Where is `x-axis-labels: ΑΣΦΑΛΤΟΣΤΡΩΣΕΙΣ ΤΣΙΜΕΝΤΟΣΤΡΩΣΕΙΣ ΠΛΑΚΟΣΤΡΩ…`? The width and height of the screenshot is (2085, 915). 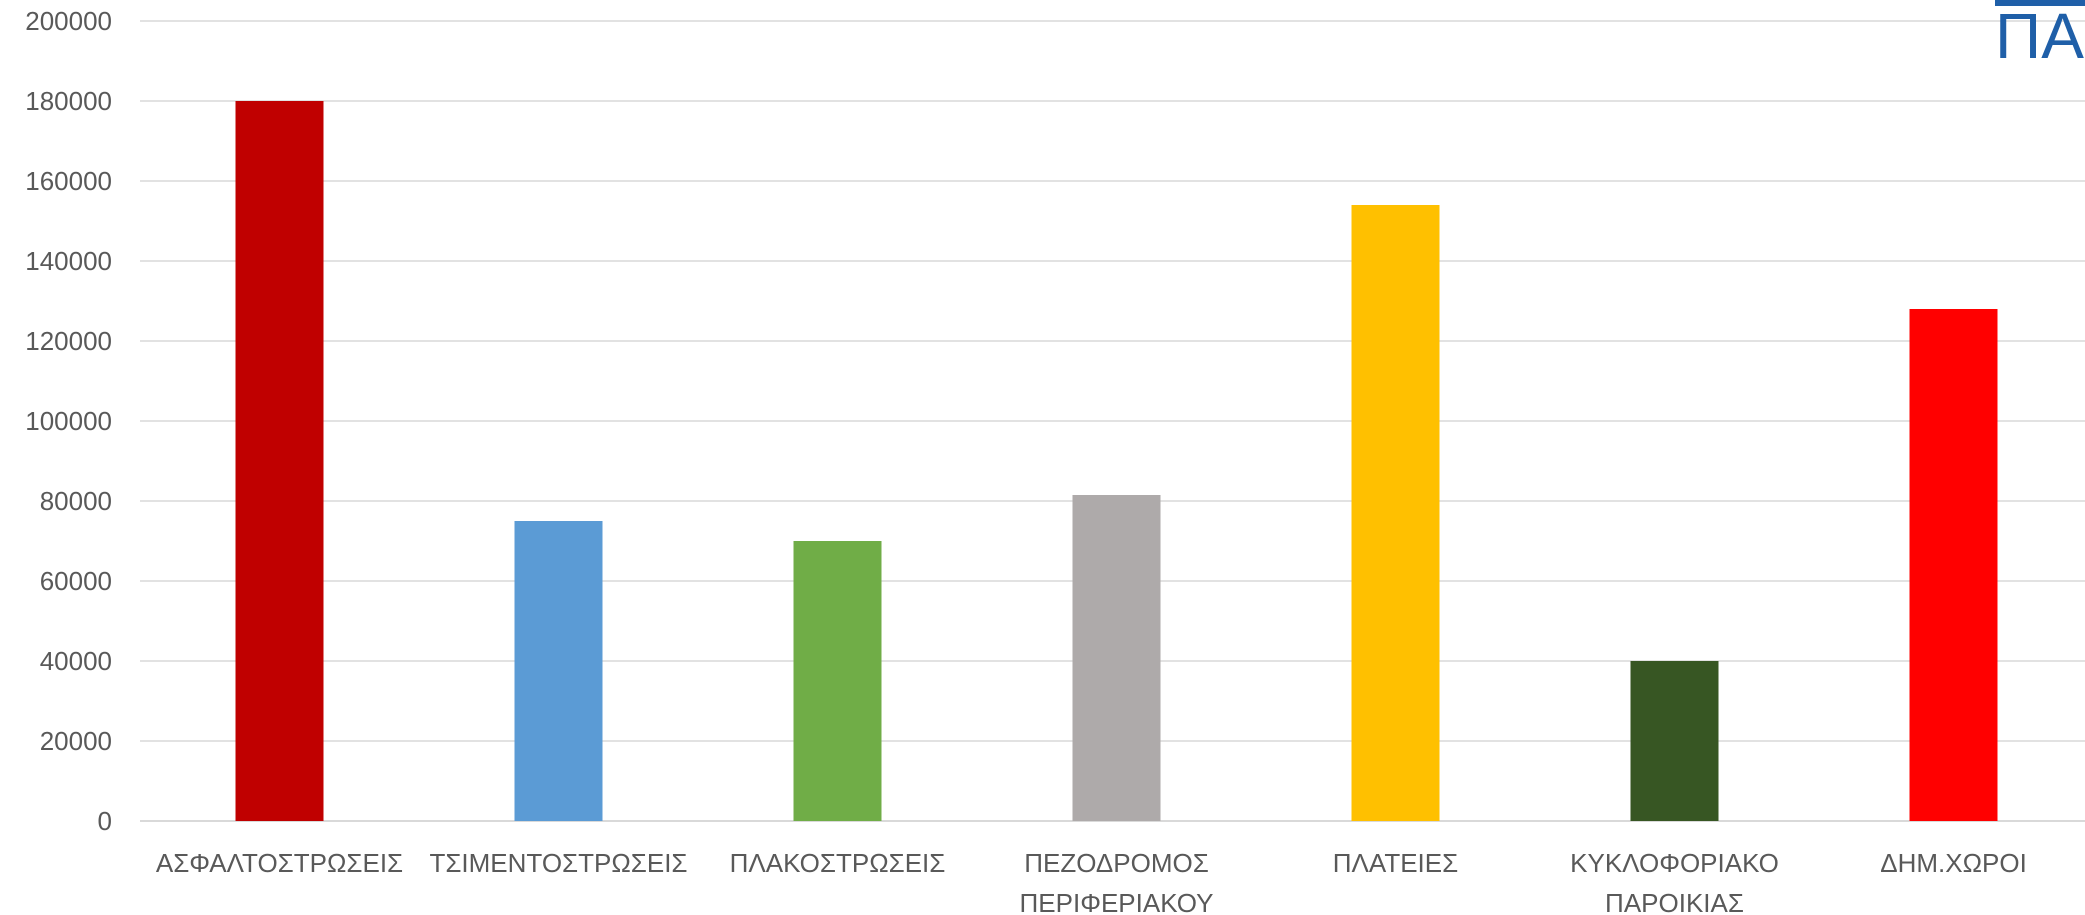
x-axis-labels: ΑΣΦΑΛΤΟΣΤΡΩΣΕΙΣ ΤΣΙΜΕΝΤΟΣΤΡΩΣΕΙΣ ΠΛΑΚΟΣΤΡΩ… is located at coordinates (1091, 881).